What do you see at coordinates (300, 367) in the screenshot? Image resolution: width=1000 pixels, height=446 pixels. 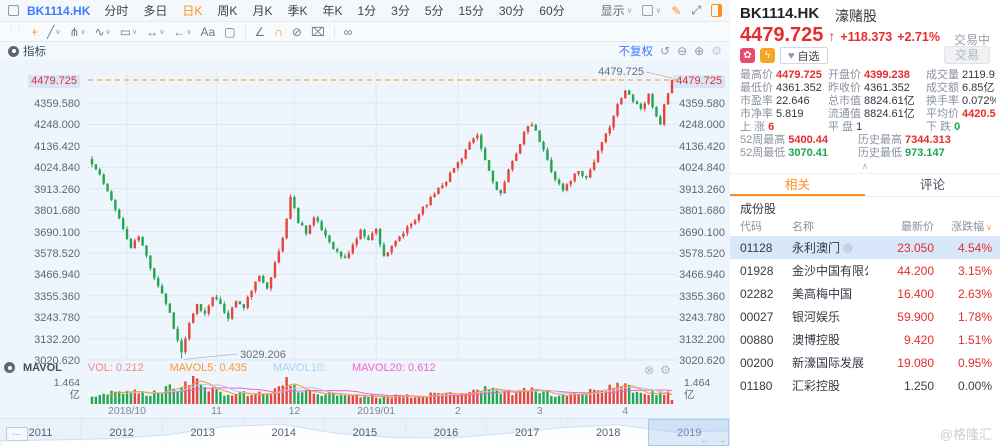 I see `volume-legend-mavol10: MAVOL10:` at bounding box center [300, 367].